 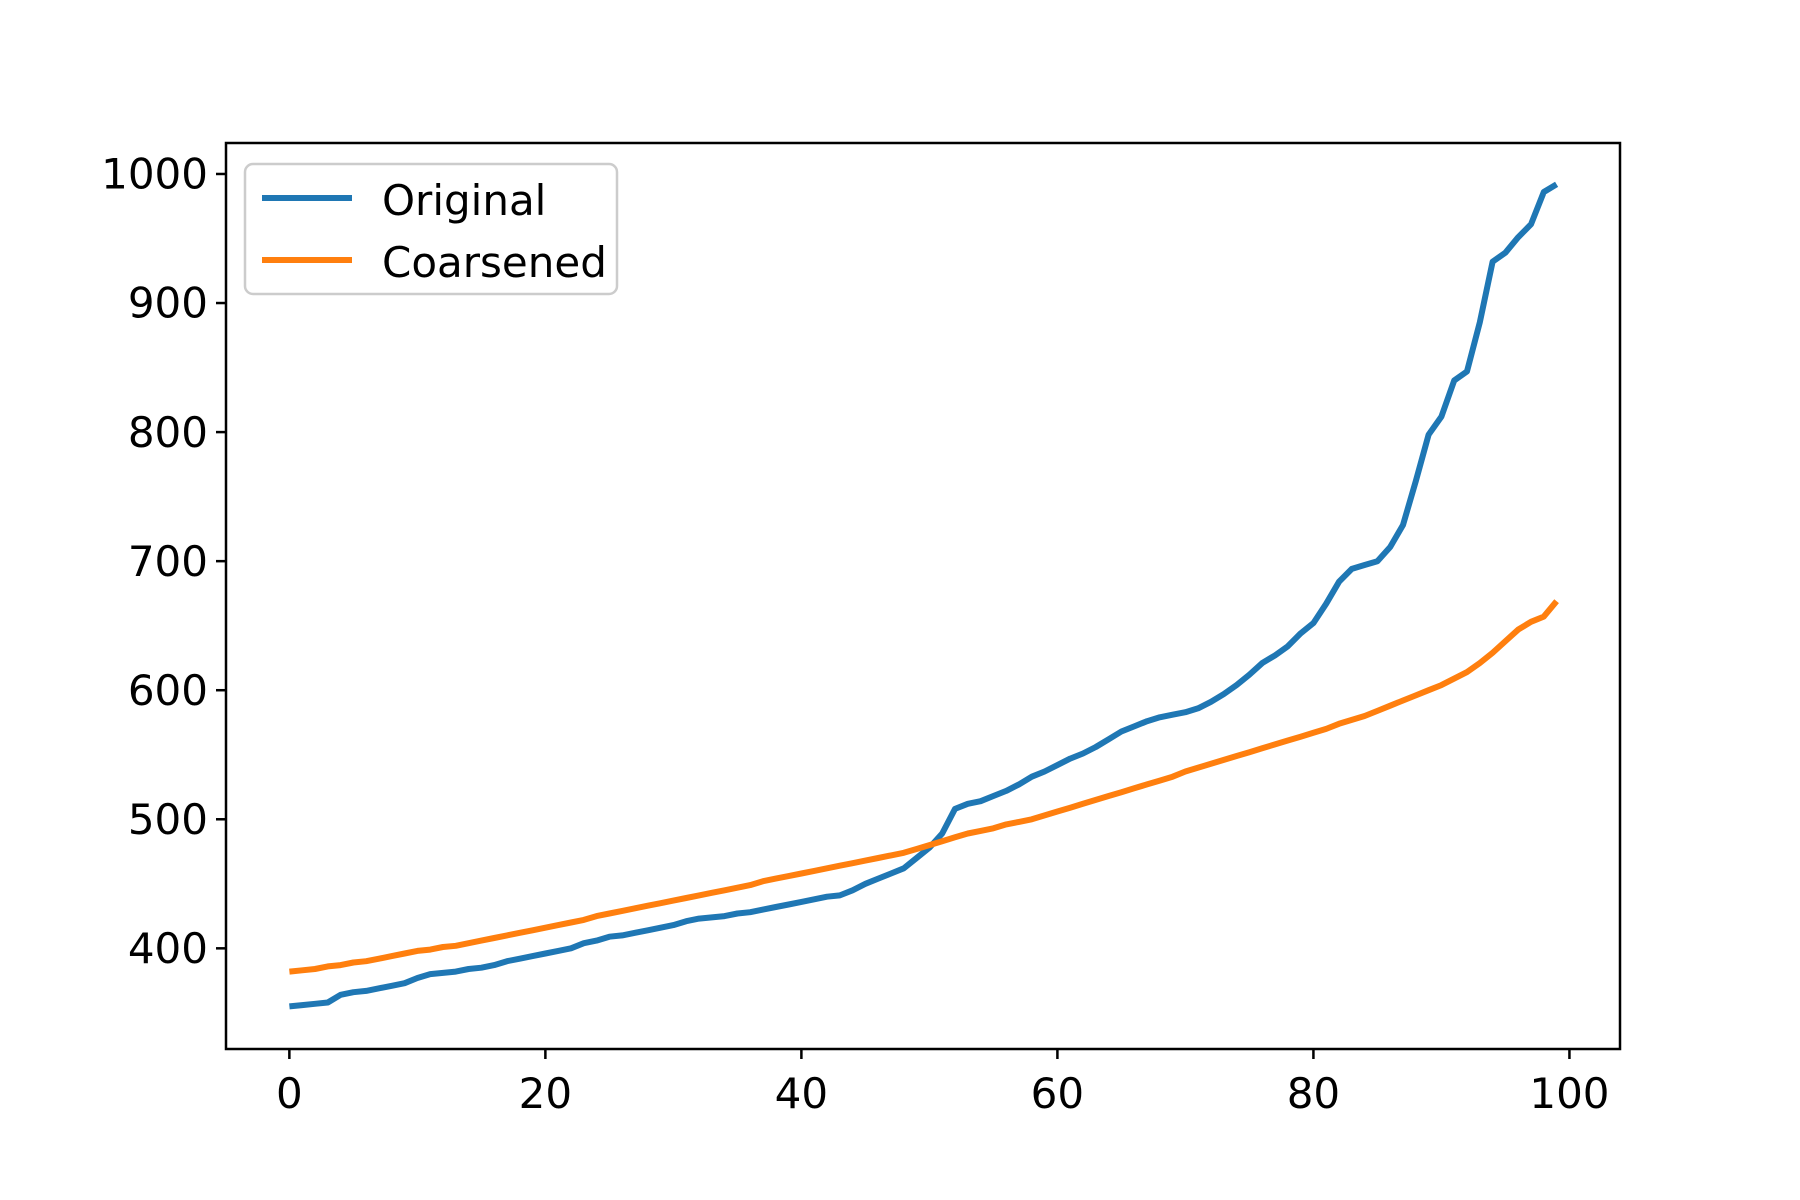 I want to click on x-tick-label: 20, so click(x=545, y=1093).